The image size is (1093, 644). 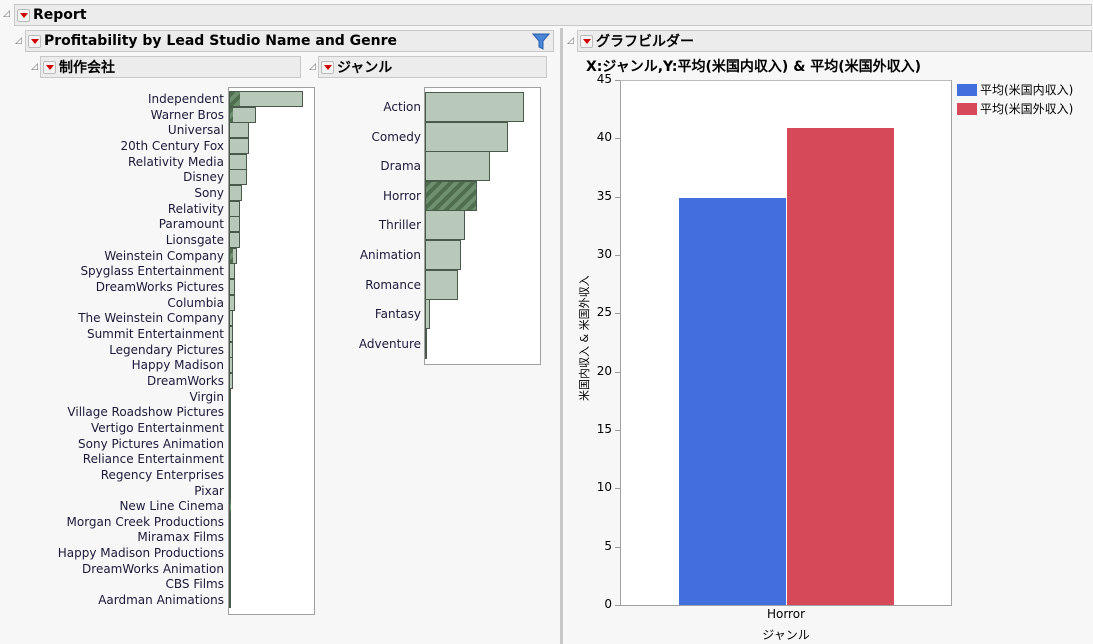 What do you see at coordinates (180, 537) in the screenshot?
I see `studio-label: Miramax Films` at bounding box center [180, 537].